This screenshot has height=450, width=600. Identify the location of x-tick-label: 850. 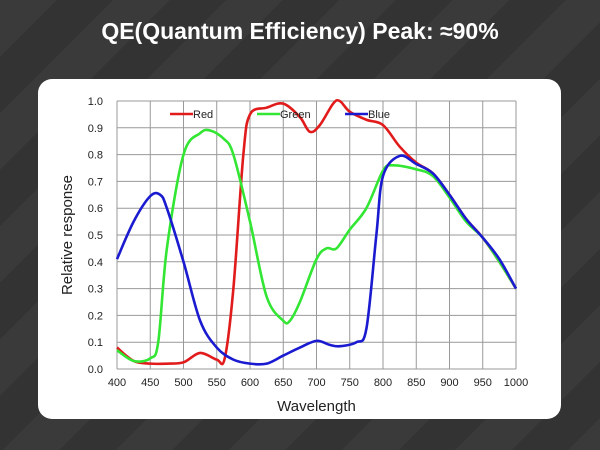
(416, 383).